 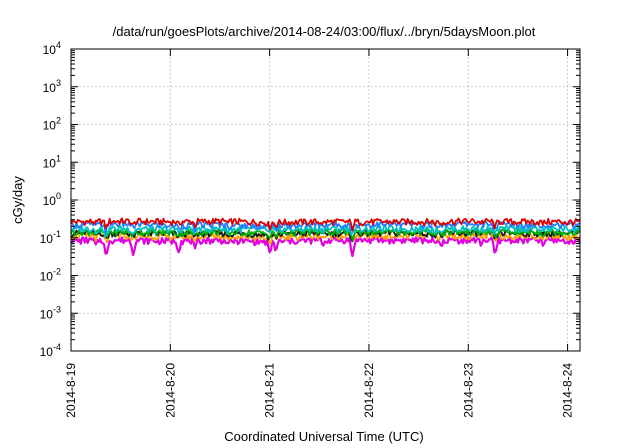 What do you see at coordinates (50, 275) in the screenshot?
I see `y-tick-label: 10⁻²` at bounding box center [50, 275].